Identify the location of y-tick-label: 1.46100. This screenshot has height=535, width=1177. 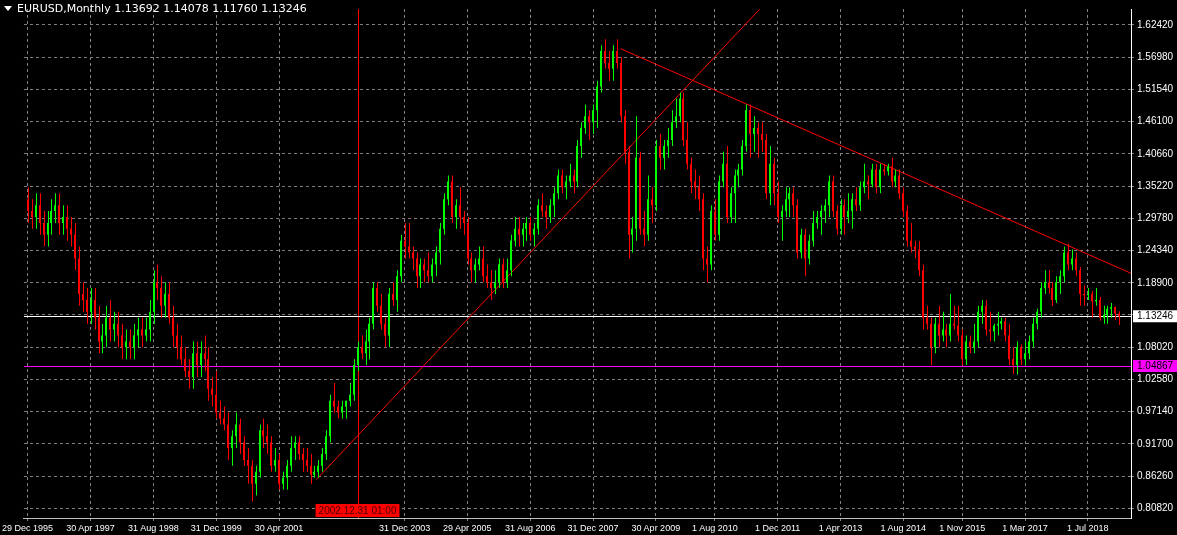
(1155, 121).